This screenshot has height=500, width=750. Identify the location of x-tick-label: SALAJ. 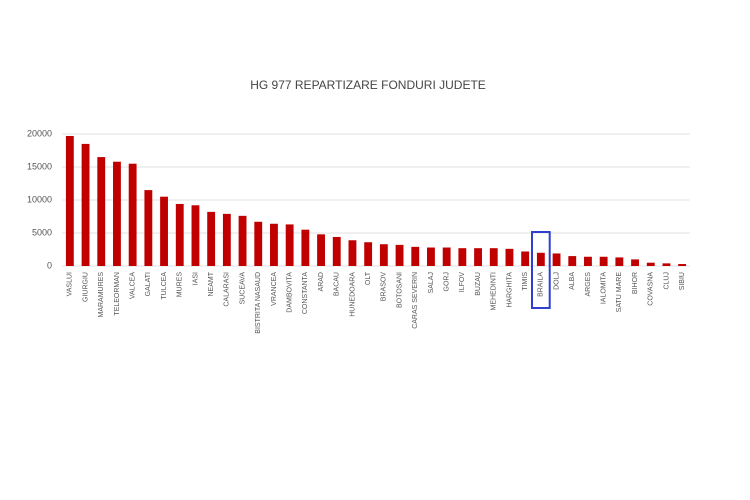
(431, 282).